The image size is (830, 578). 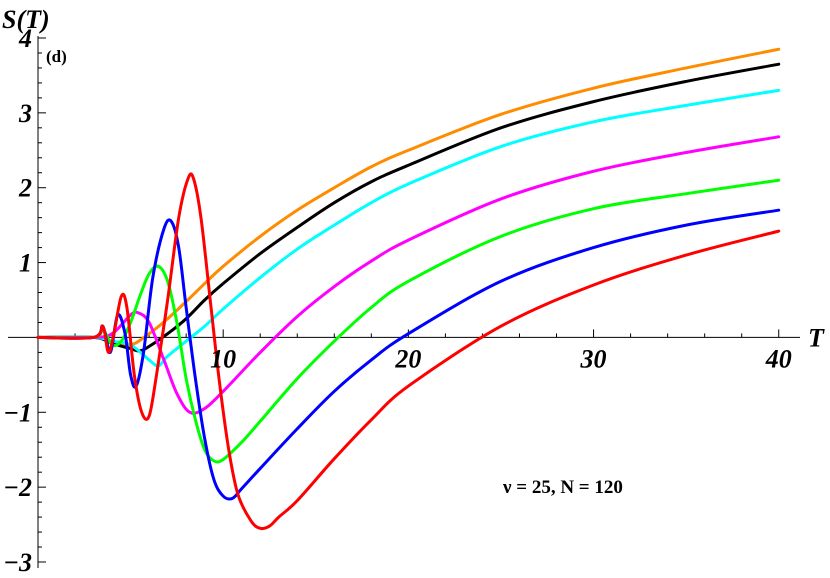 What do you see at coordinates (26, 19) in the screenshot?
I see `y-axis-title: S(T)` at bounding box center [26, 19].